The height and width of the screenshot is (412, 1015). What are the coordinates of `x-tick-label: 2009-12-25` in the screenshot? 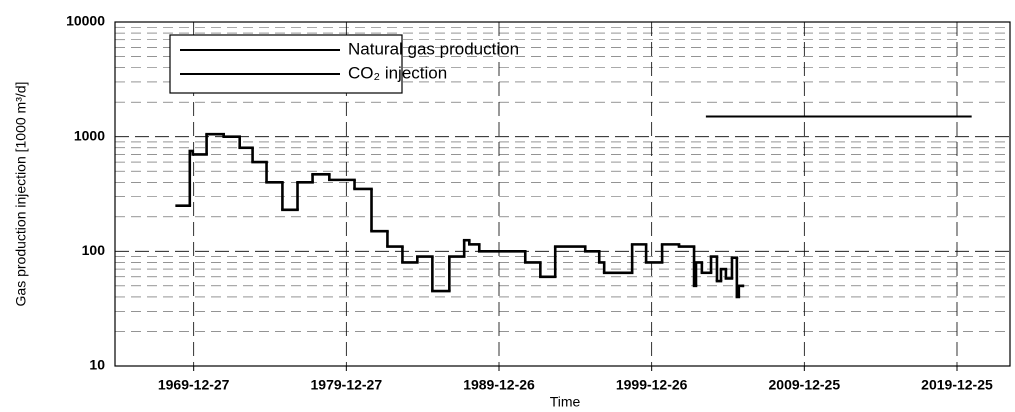 It's located at (805, 385).